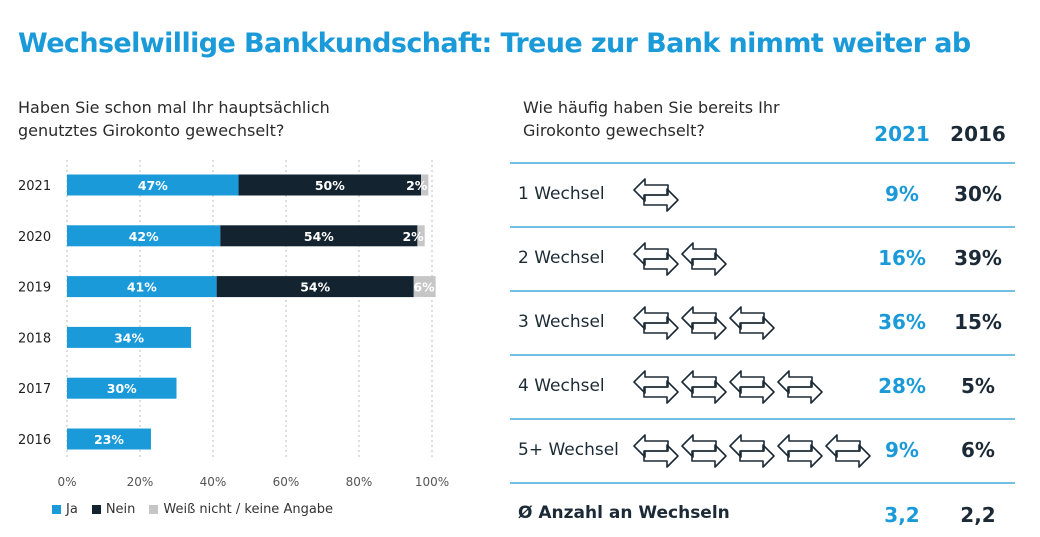  What do you see at coordinates (624, 513) in the screenshot?
I see `average-switches-label: Ø Anzahl an Wechseln` at bounding box center [624, 513].